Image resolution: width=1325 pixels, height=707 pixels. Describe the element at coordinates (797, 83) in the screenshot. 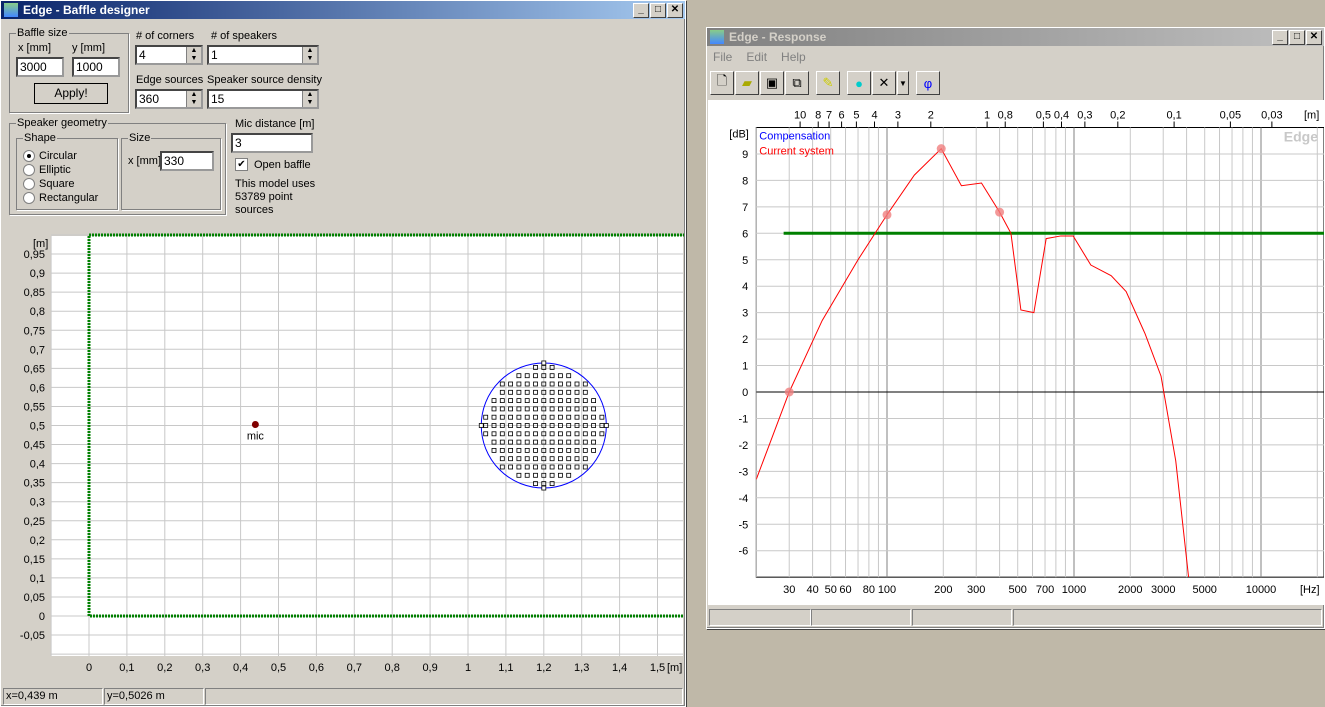

I see `copy-icon: ⧉` at that location.